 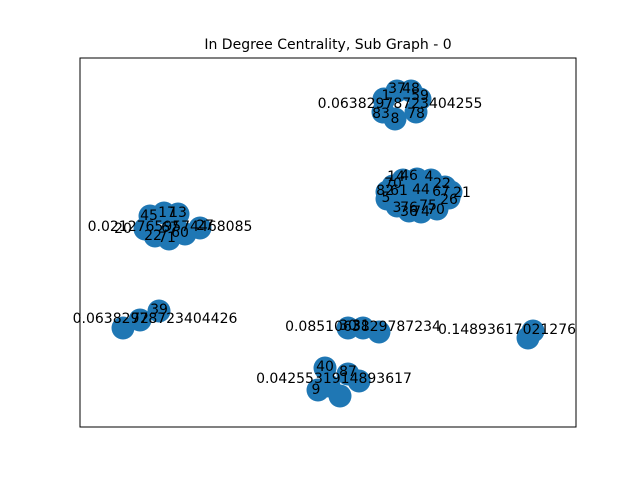 What do you see at coordinates (140, 319) in the screenshot?
I see `node-label: 72` at bounding box center [140, 319].